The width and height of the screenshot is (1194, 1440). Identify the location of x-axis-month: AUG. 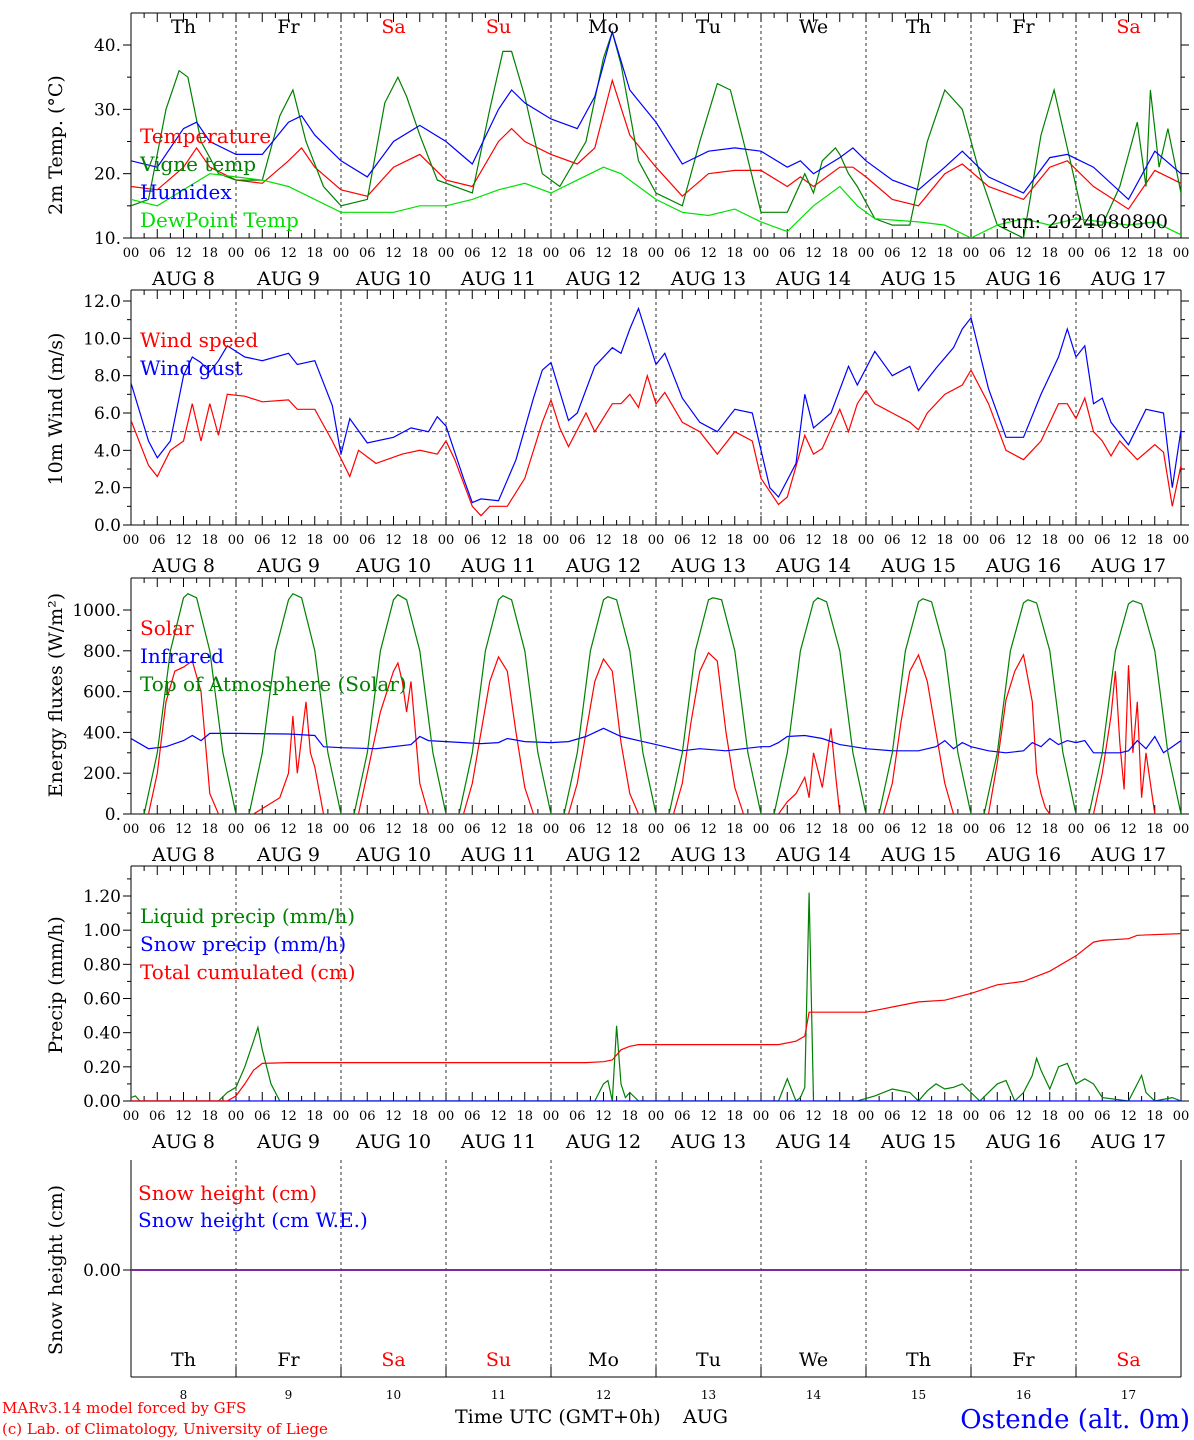
(705, 1417).